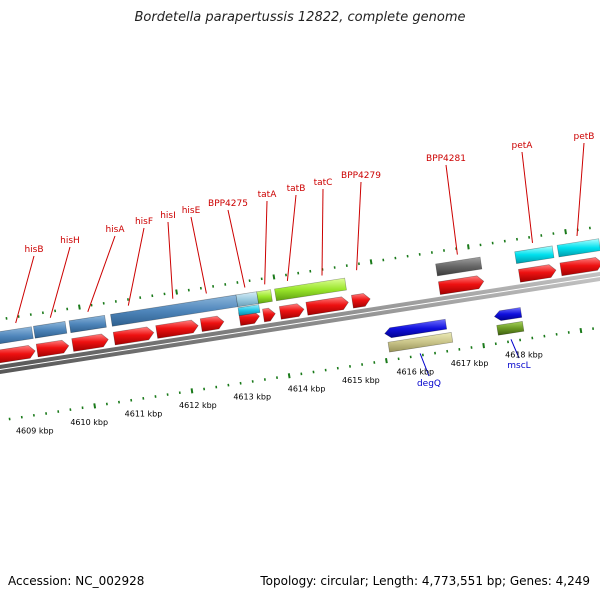  Describe the element at coordinates (584, 137) in the screenshot. I see `gene-label-forward: petB` at that location.